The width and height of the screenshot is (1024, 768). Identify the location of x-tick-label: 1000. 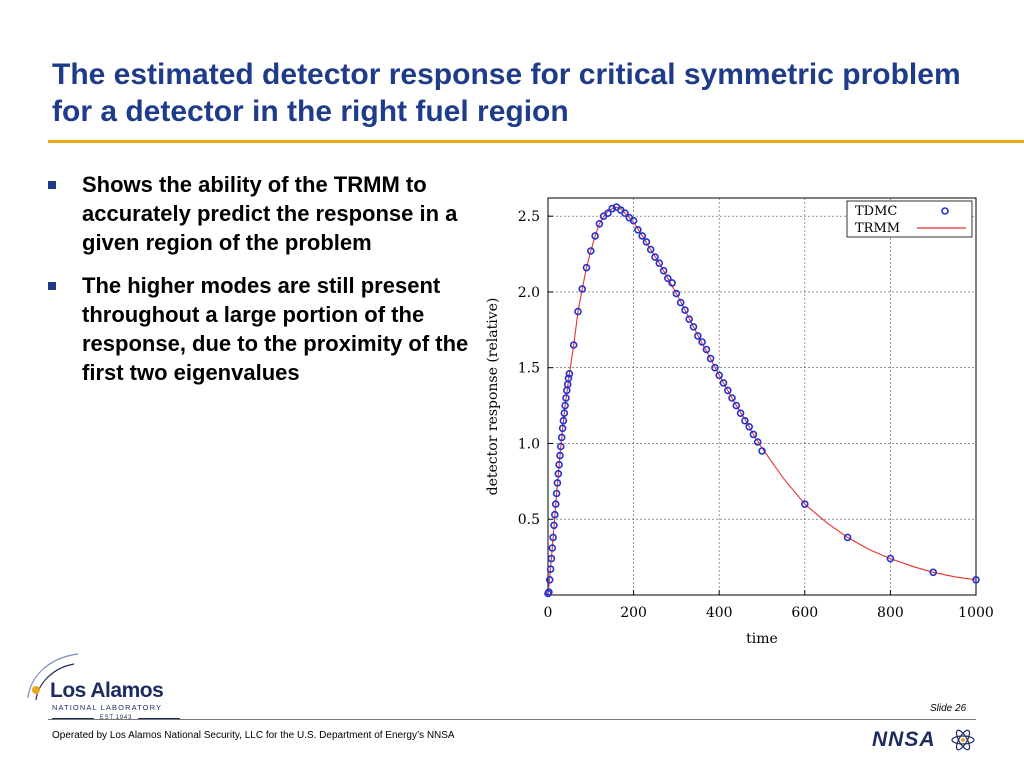
(976, 613).